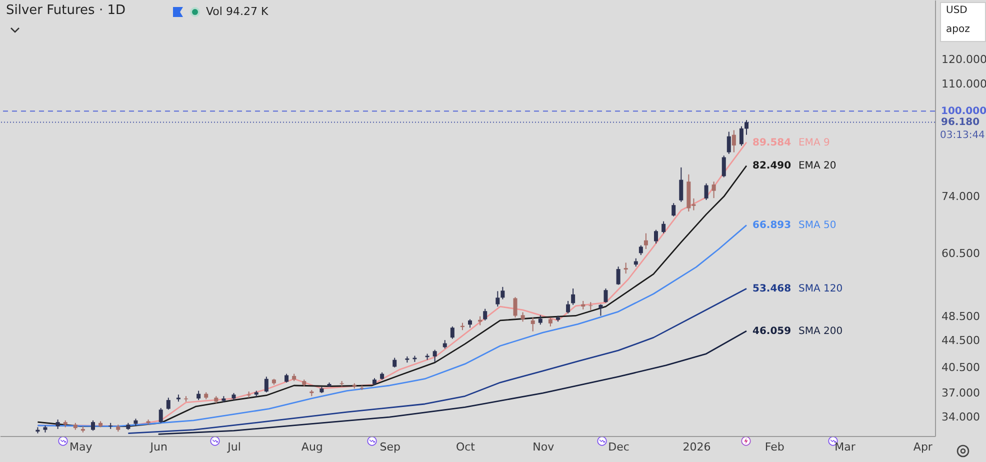 The image size is (986, 462). I want to click on x-tick-label: Apr, so click(923, 447).